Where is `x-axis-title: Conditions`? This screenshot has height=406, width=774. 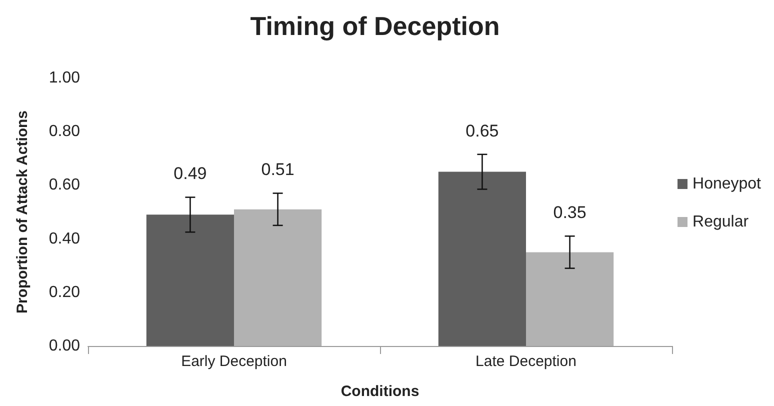
x-axis-title: Conditions is located at coordinates (380, 391).